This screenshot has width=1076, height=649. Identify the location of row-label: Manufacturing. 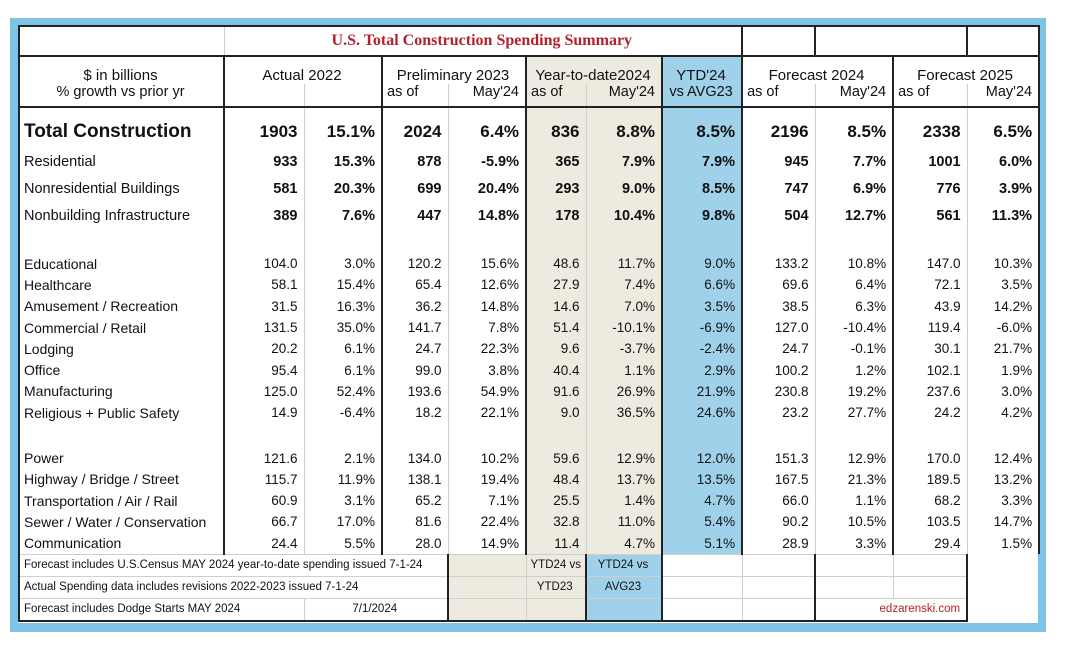
(121, 391).